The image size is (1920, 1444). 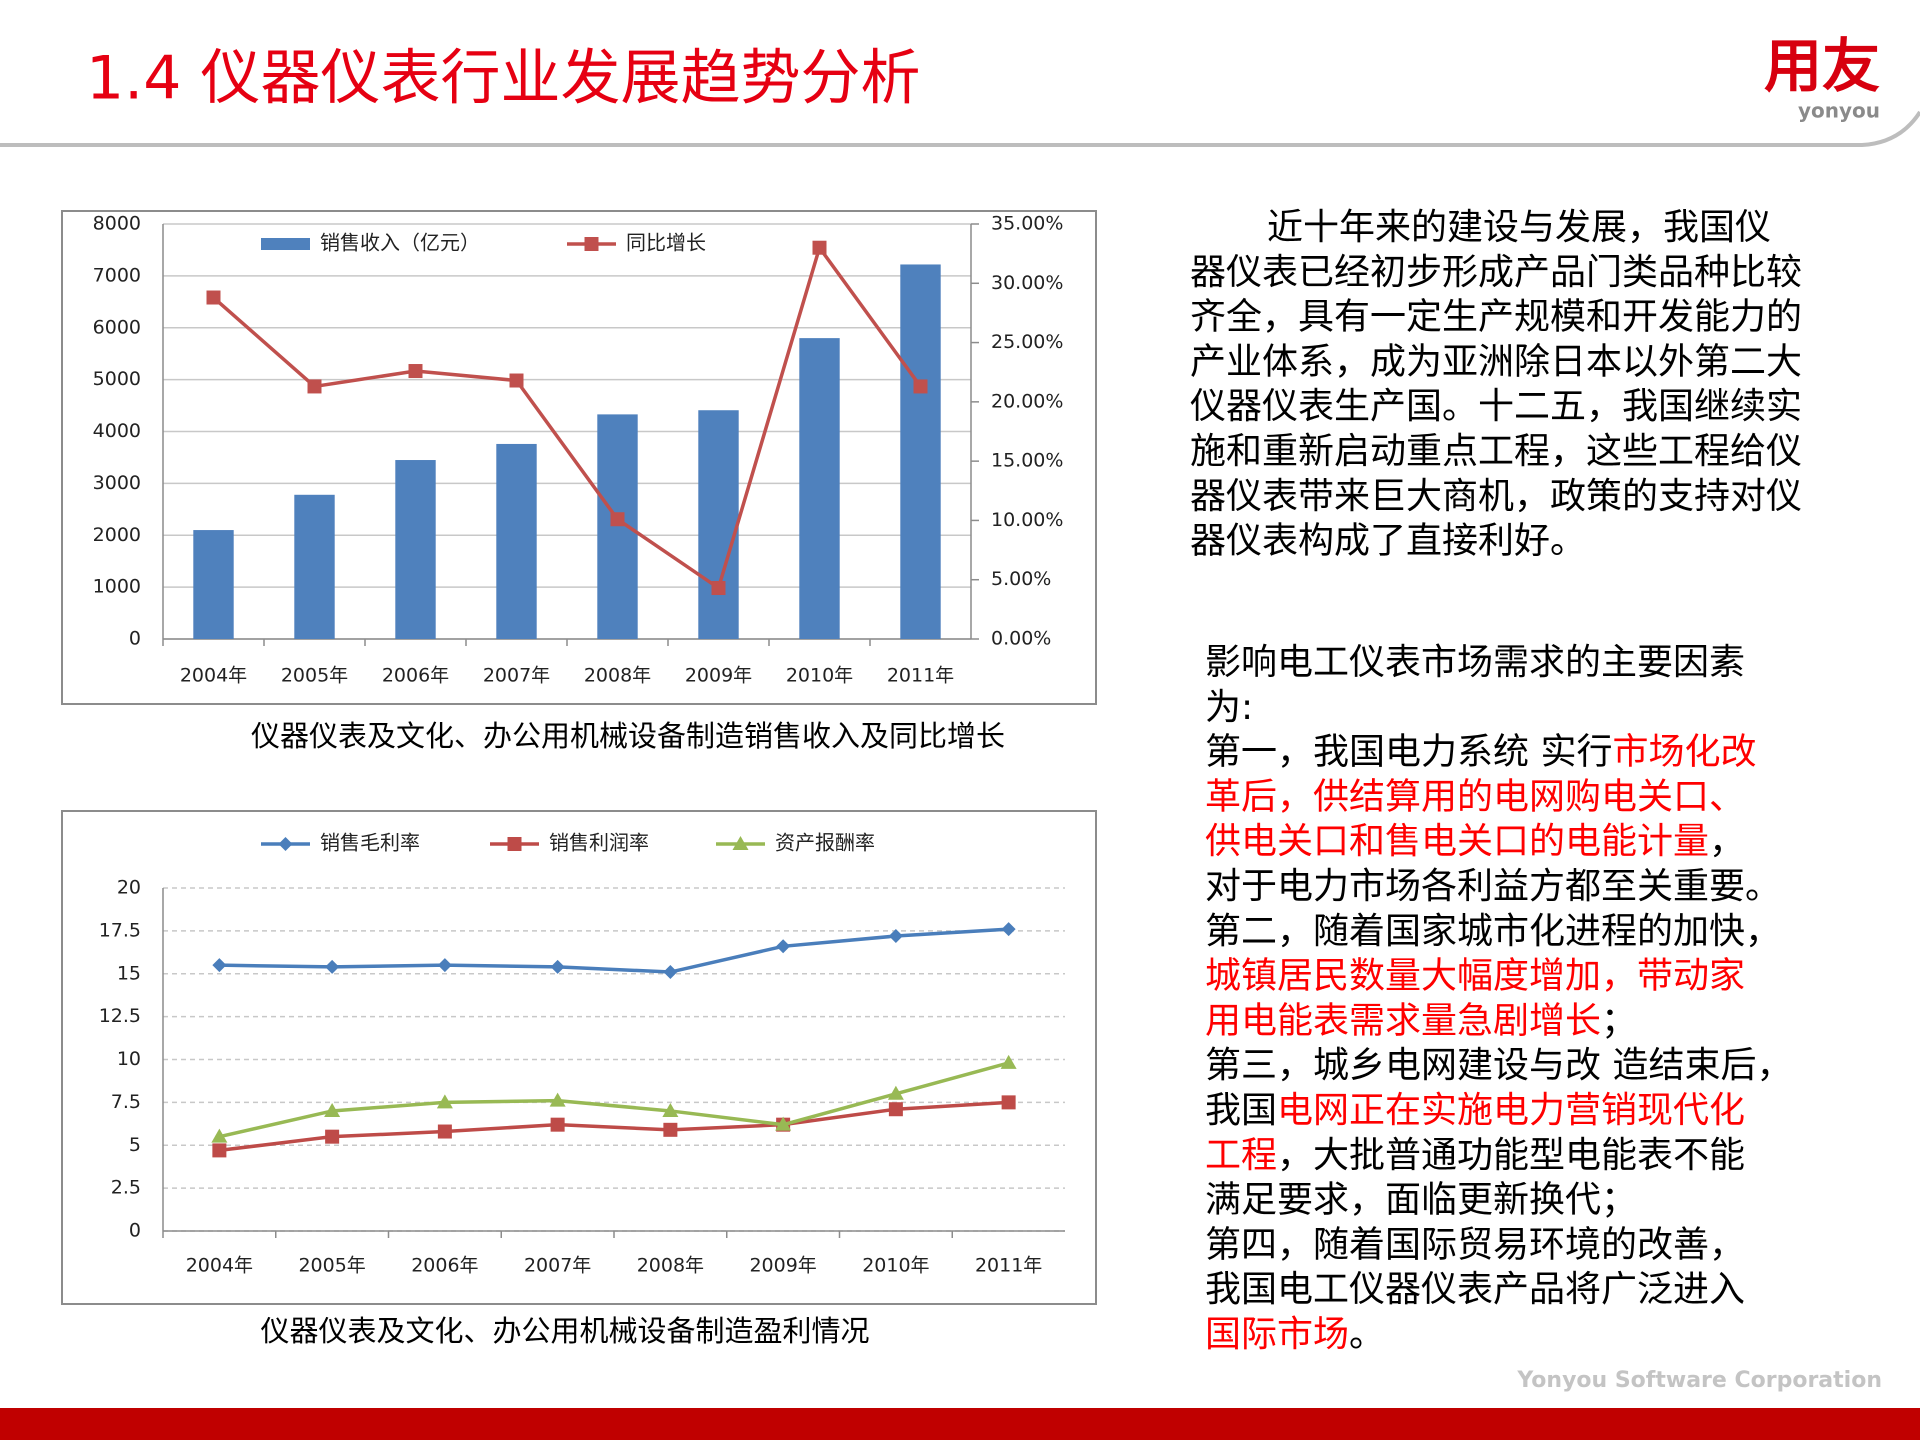 I want to click on intro-line: 器仪表已经初步形成产品门类品种比较, so click(x=1496, y=272).